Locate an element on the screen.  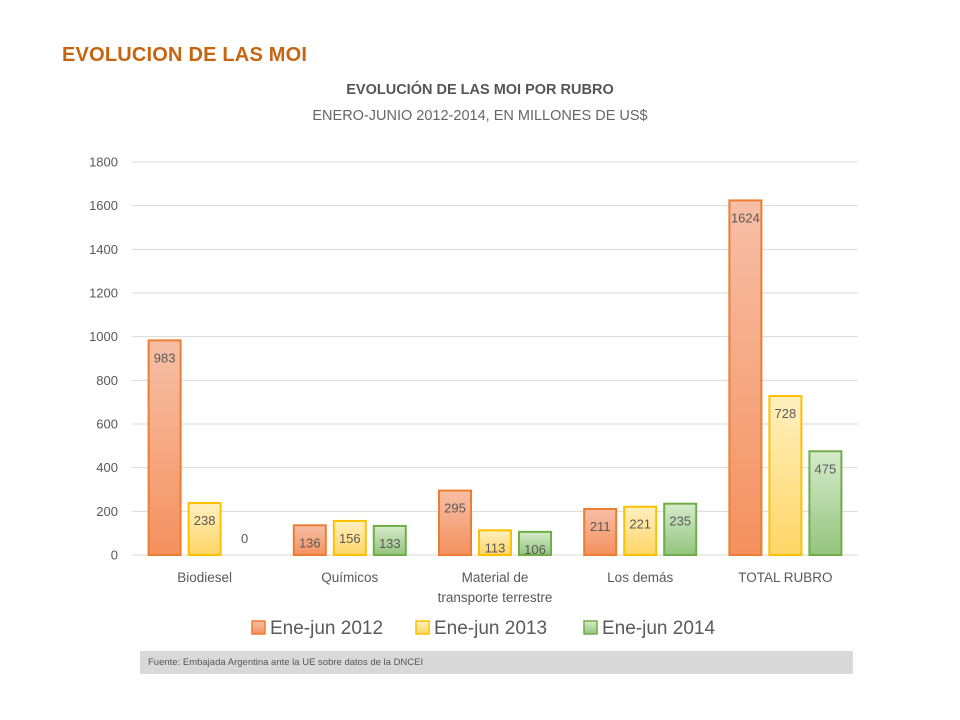
legend: Ene-jun 2012 Ene-jun 2013 Ene-jun 2014 is located at coordinates (483, 628).